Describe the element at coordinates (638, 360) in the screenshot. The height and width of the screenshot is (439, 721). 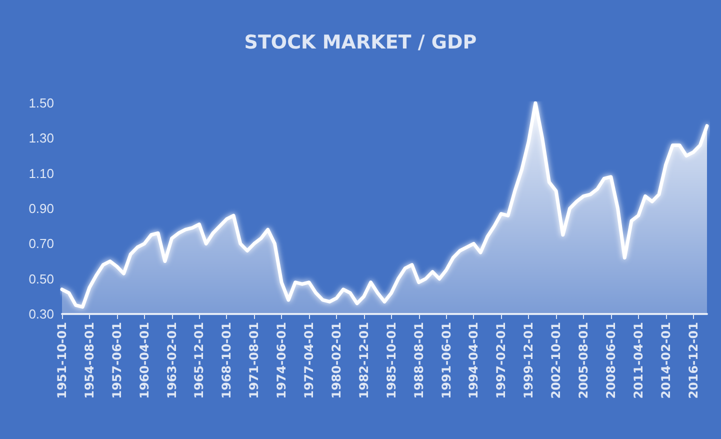
I see `x-tick-label: 2011-04-01` at that location.